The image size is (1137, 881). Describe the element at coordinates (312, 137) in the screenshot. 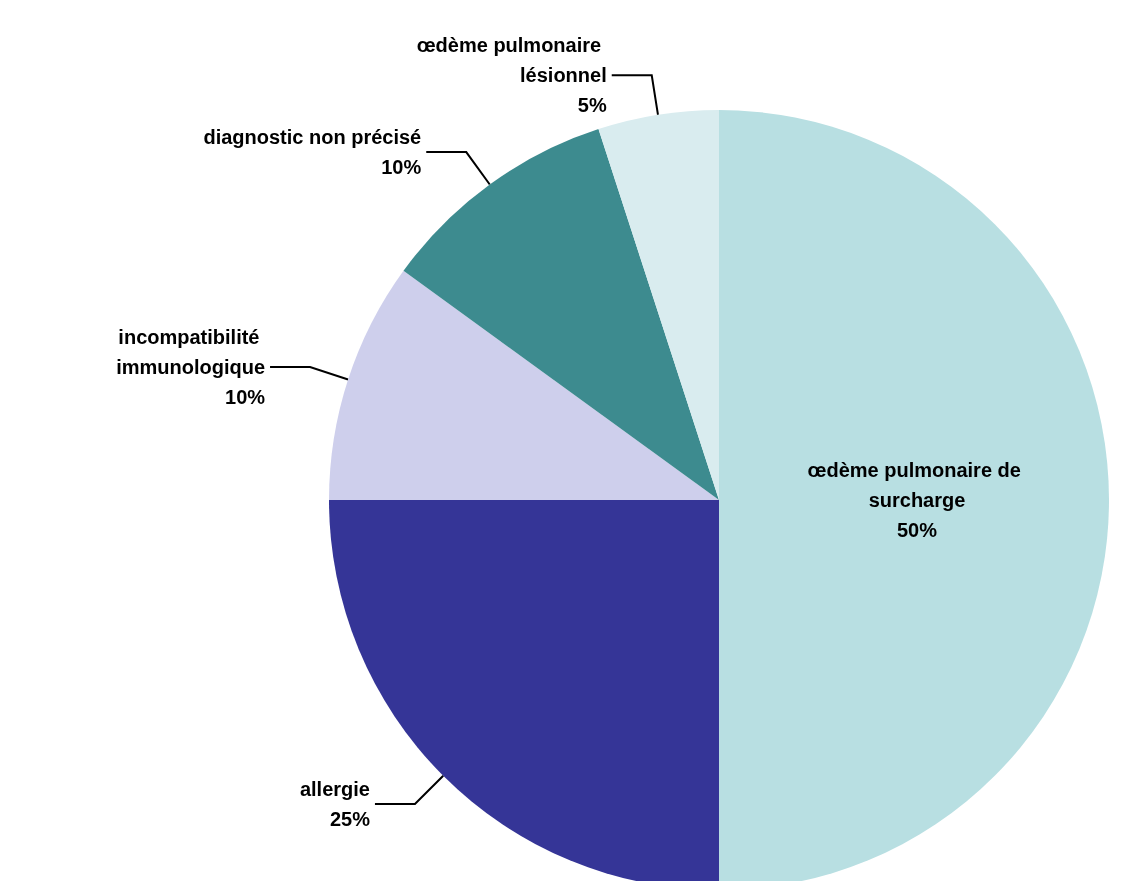

I see `slice-label: diagnostic non précisé` at that location.